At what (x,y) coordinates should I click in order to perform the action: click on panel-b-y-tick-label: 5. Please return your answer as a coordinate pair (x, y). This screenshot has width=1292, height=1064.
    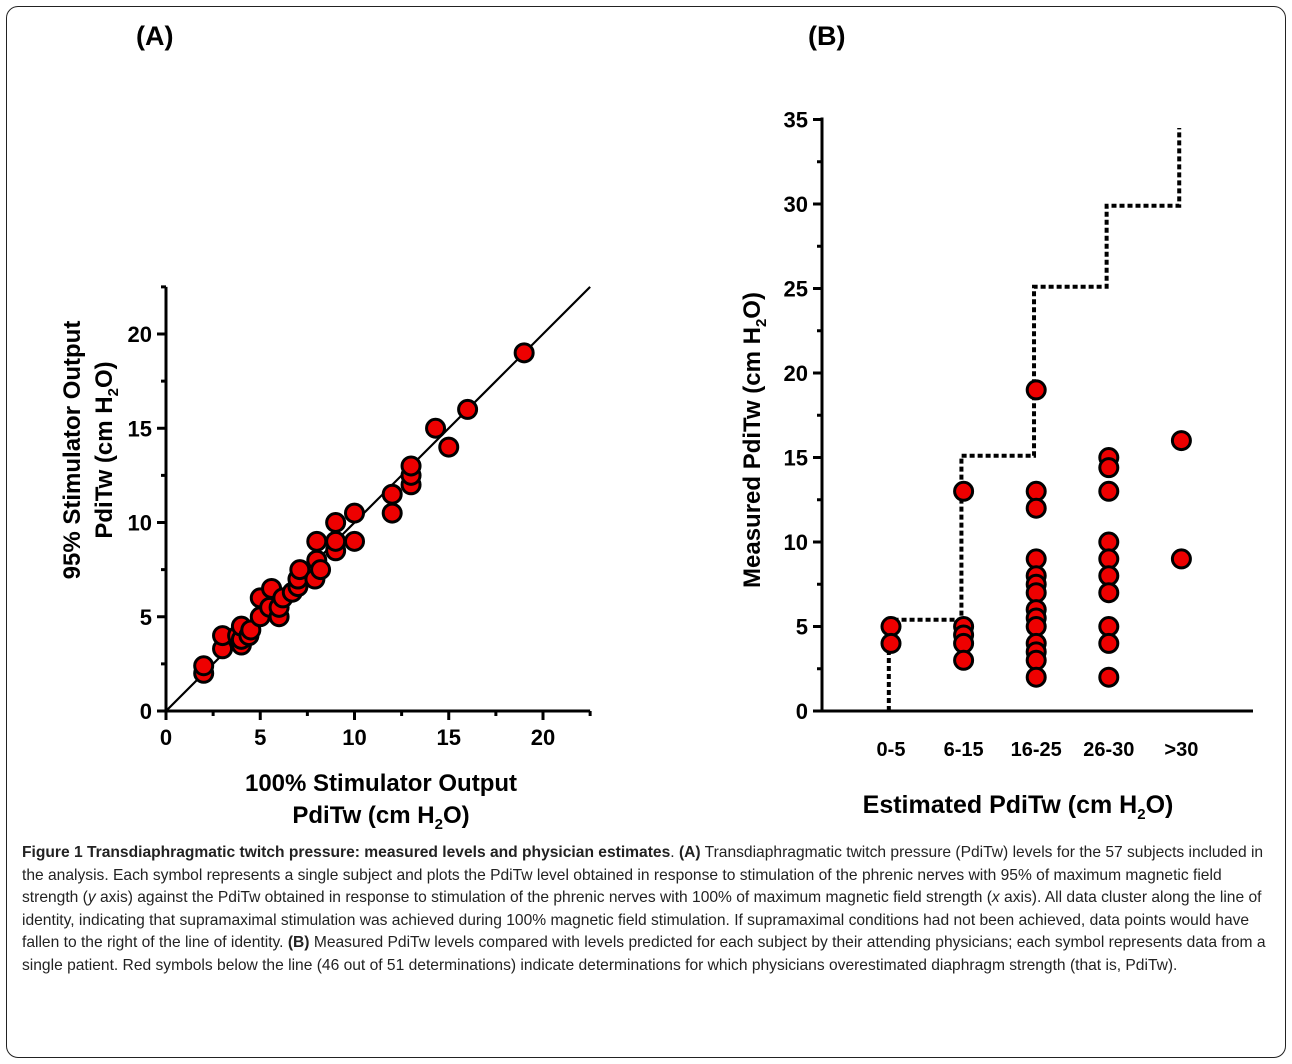
    Looking at the image, I should click on (802, 627).